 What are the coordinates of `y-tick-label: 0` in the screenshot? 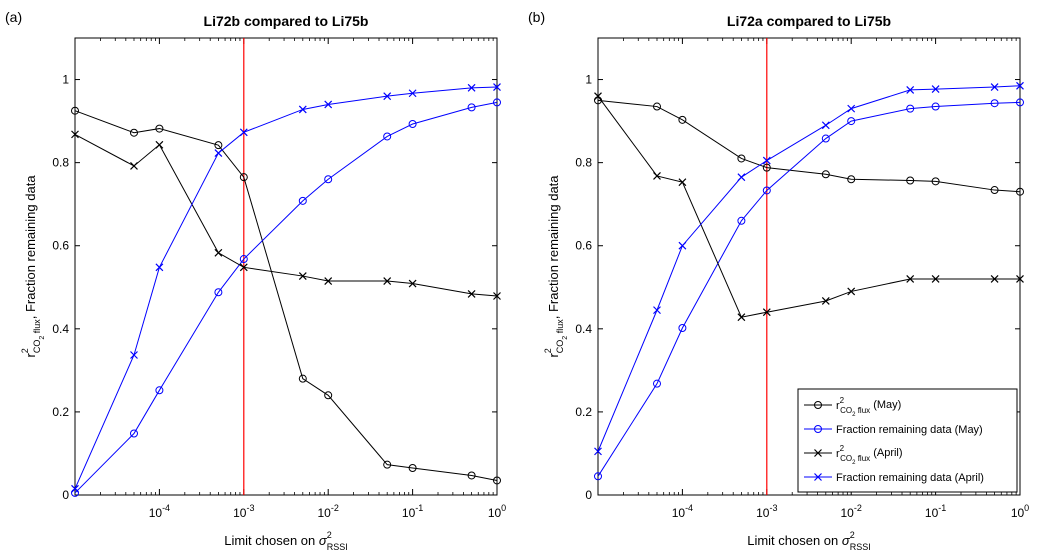 It's located at (65, 495).